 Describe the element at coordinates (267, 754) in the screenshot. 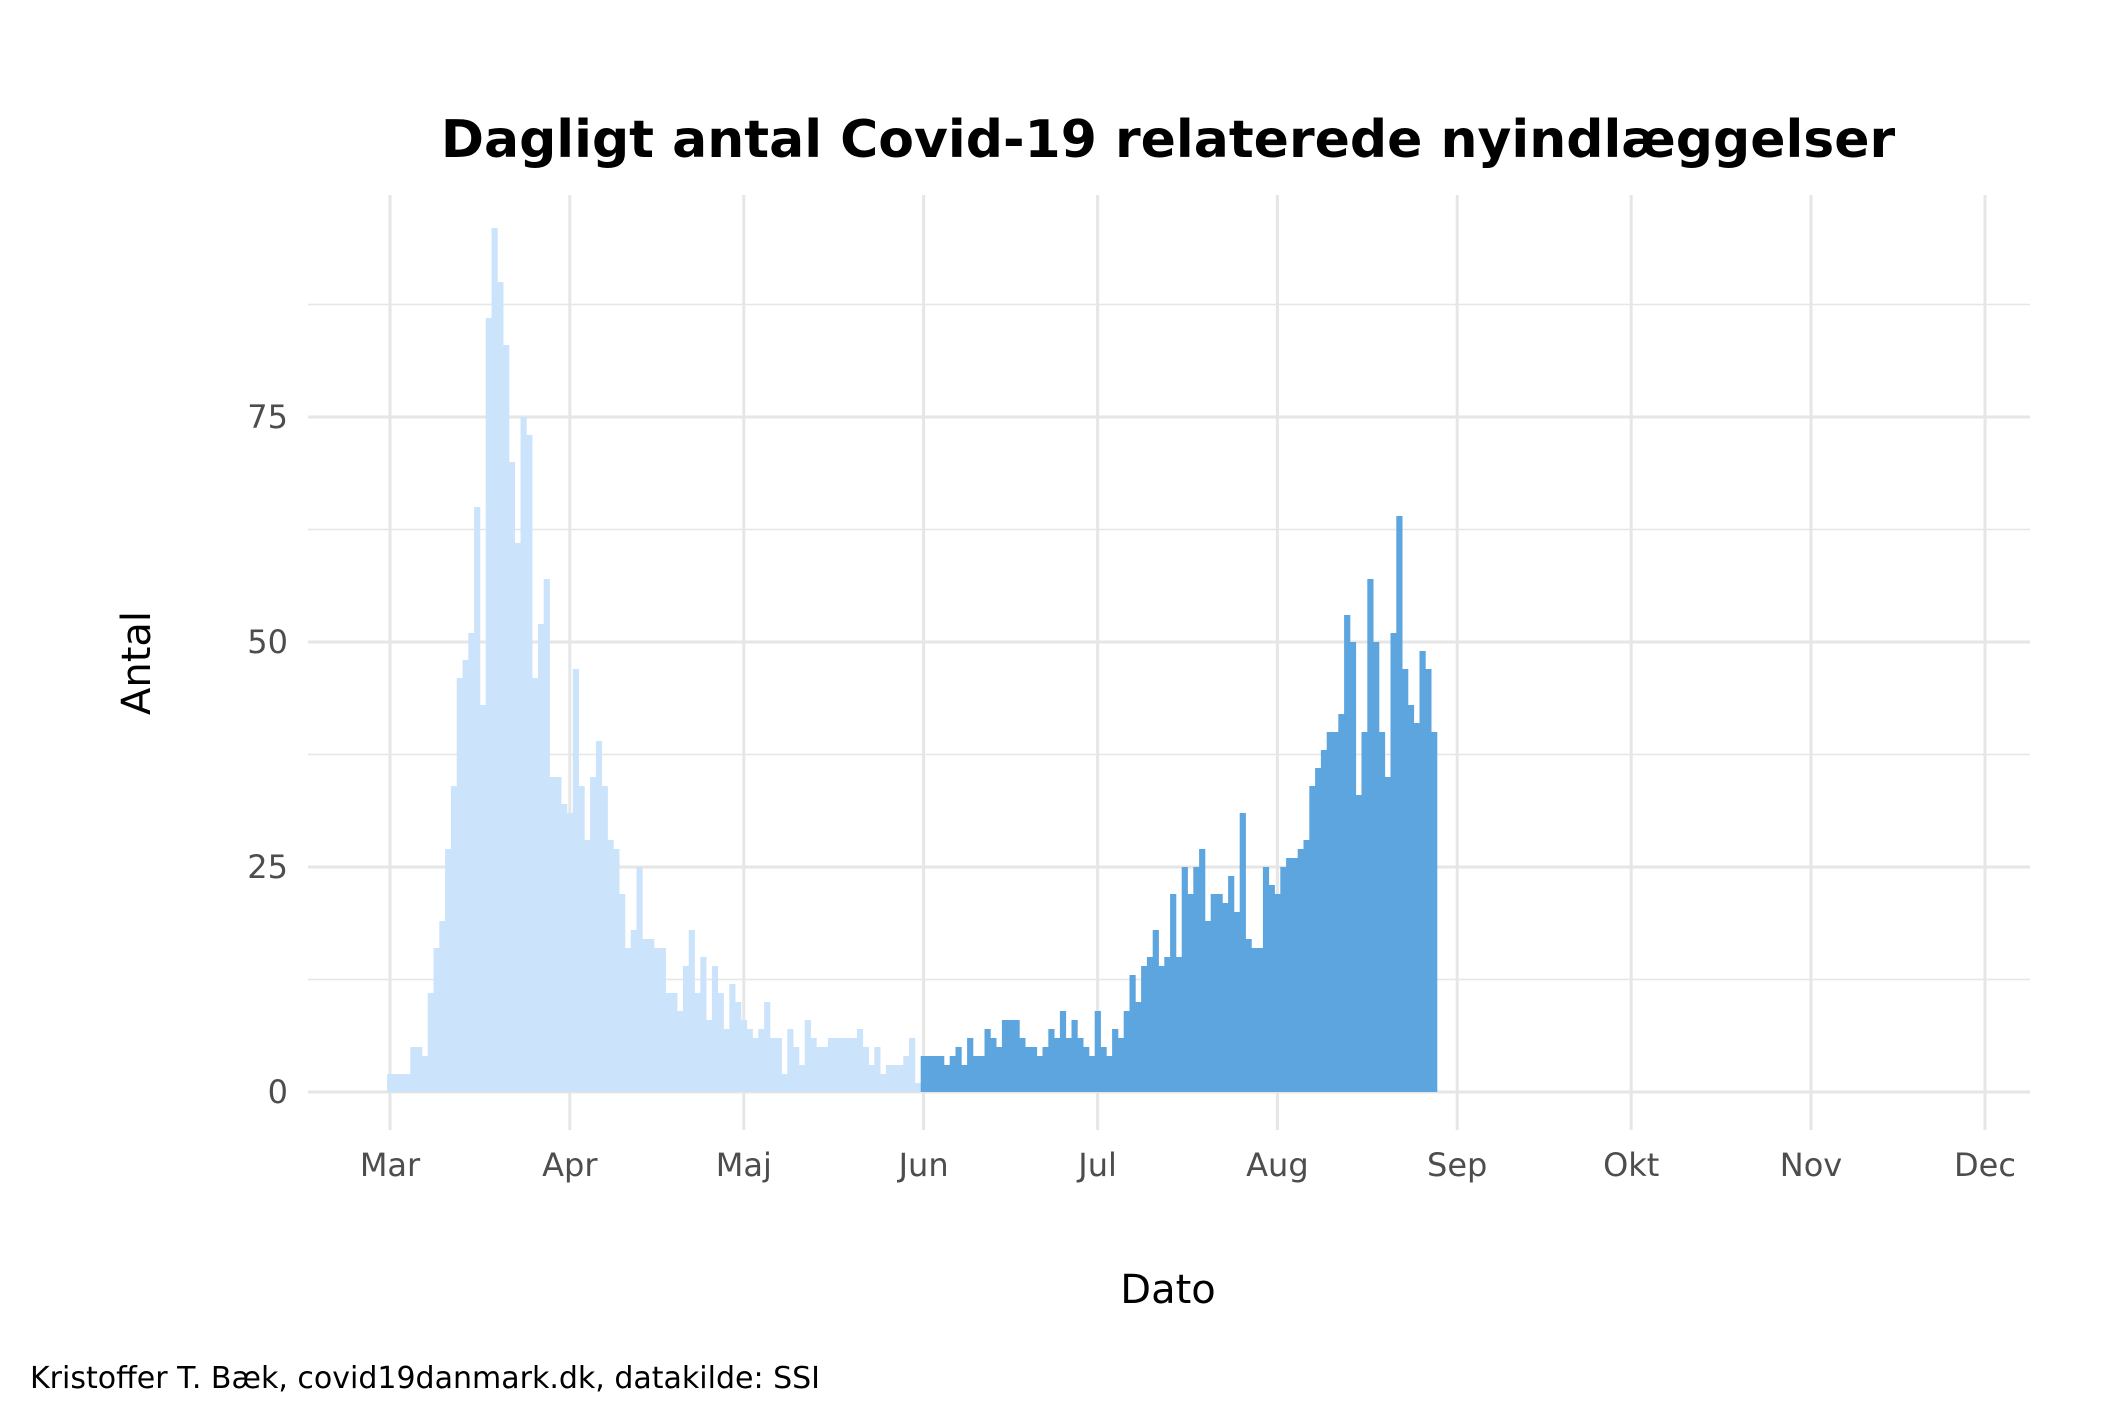

I see `y-axis-ticks: 0 25 50 75` at that location.